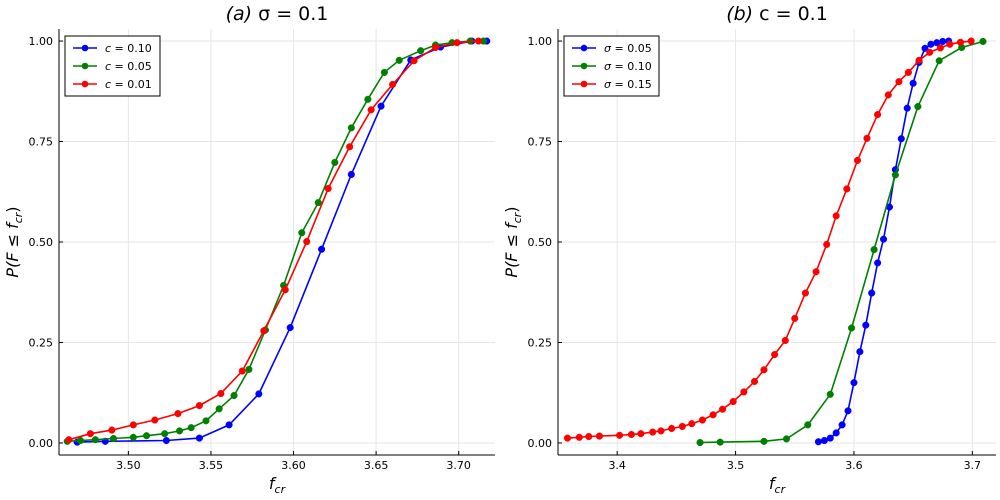 Image resolution: width=1000 pixels, height=500 pixels. What do you see at coordinates (511, 209) in the screenshot?
I see `y-axis-label-end: )` at bounding box center [511, 209].